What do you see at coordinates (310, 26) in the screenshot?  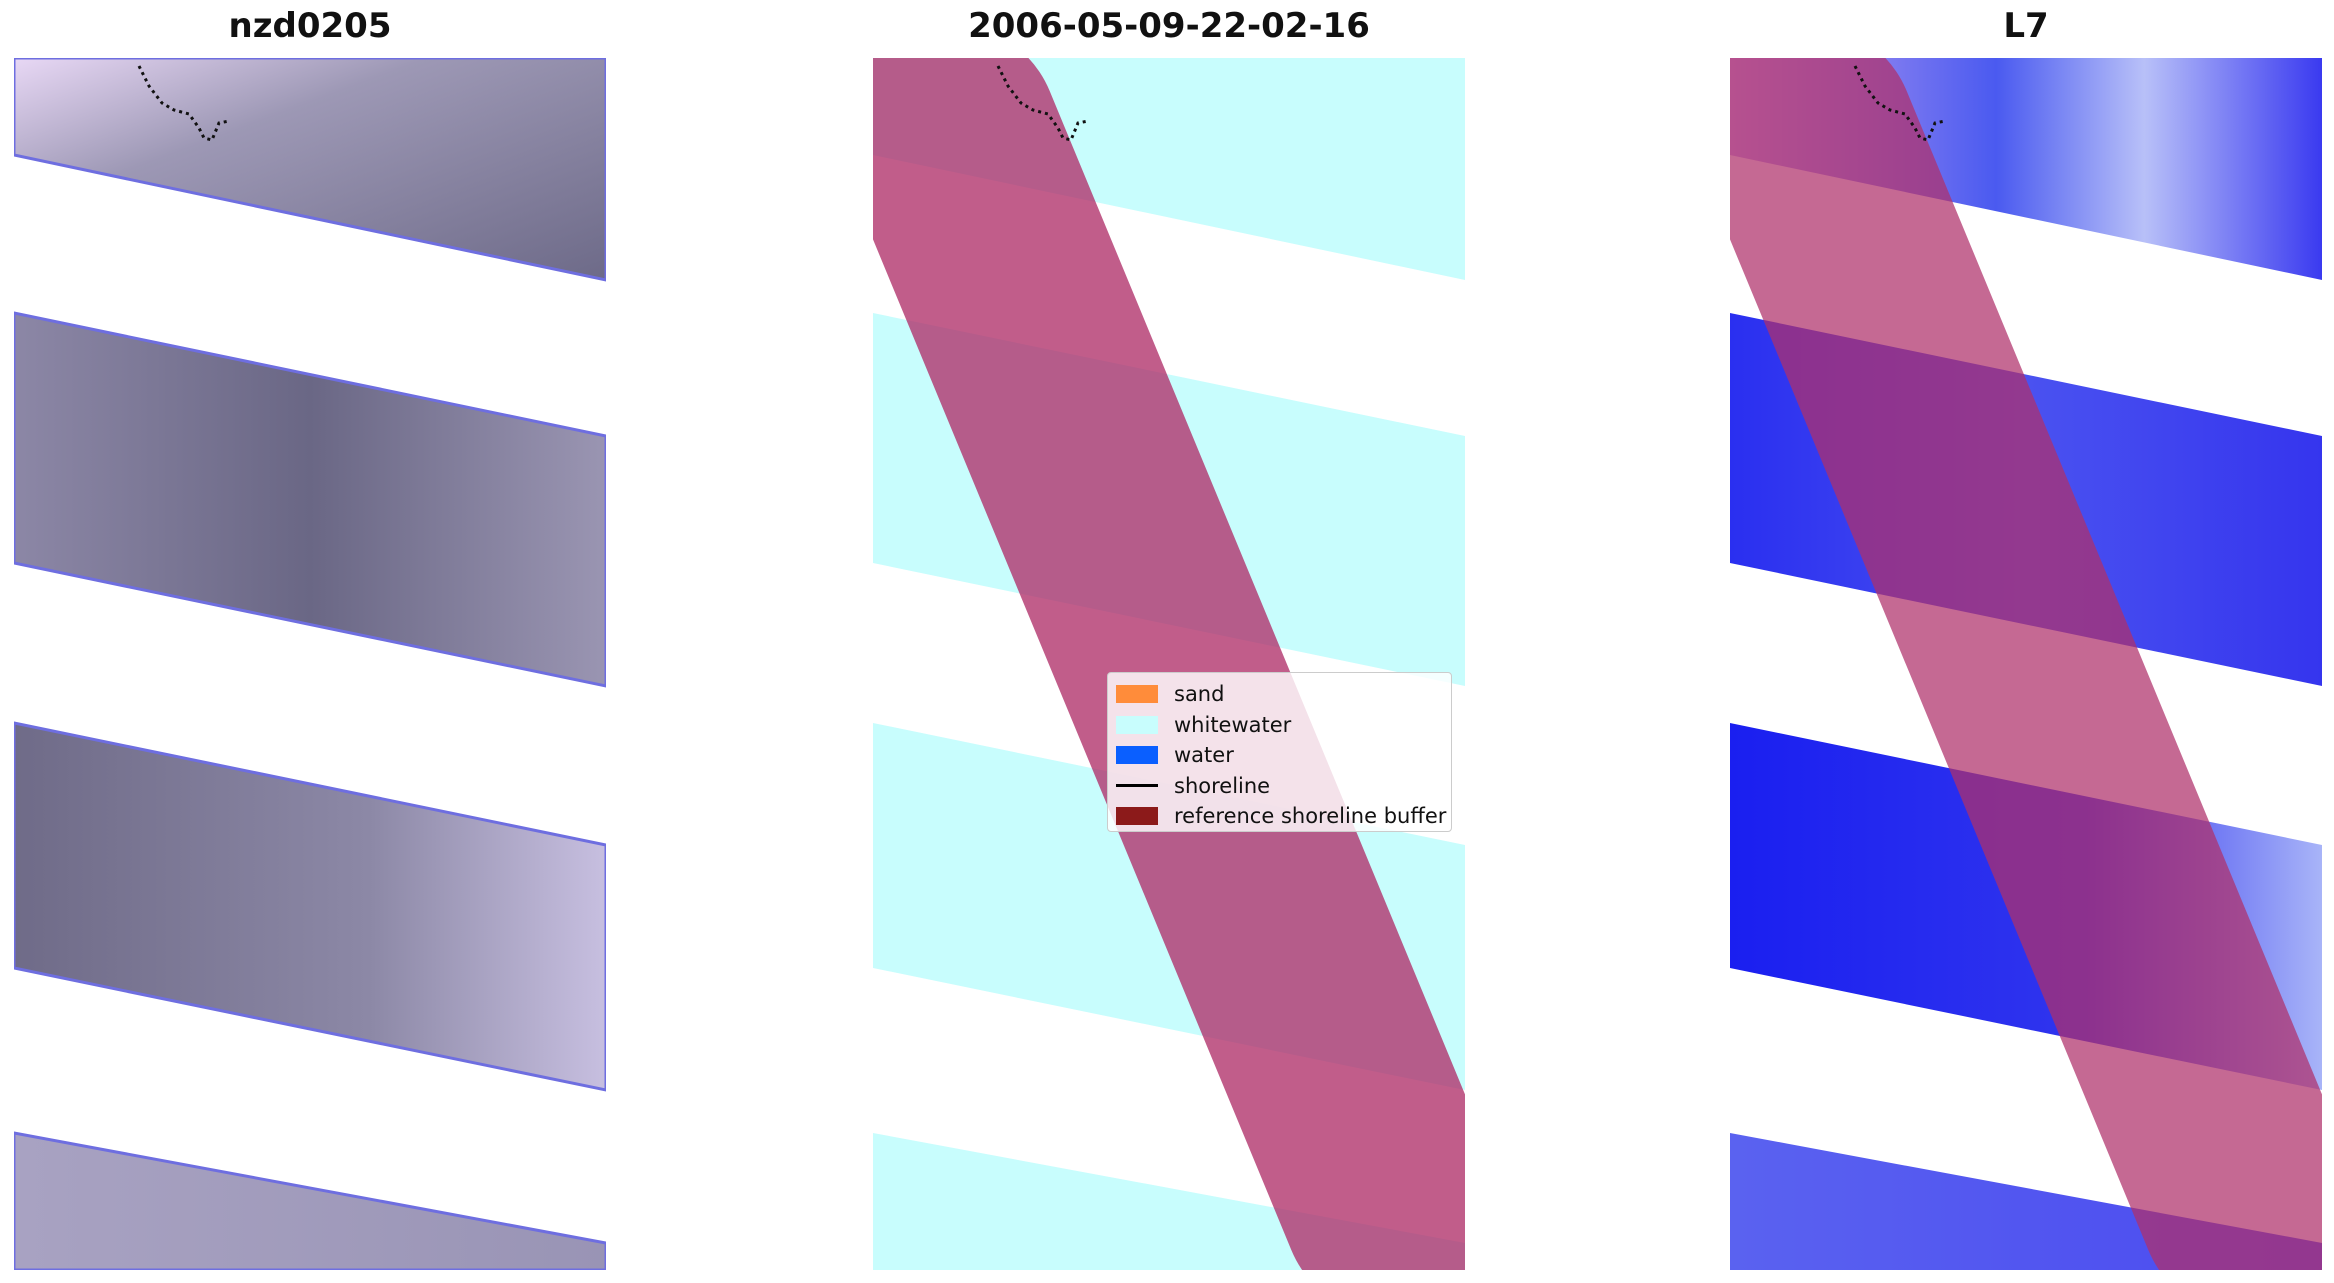 I see `panel-title-rgb: nzd0205` at bounding box center [310, 26].